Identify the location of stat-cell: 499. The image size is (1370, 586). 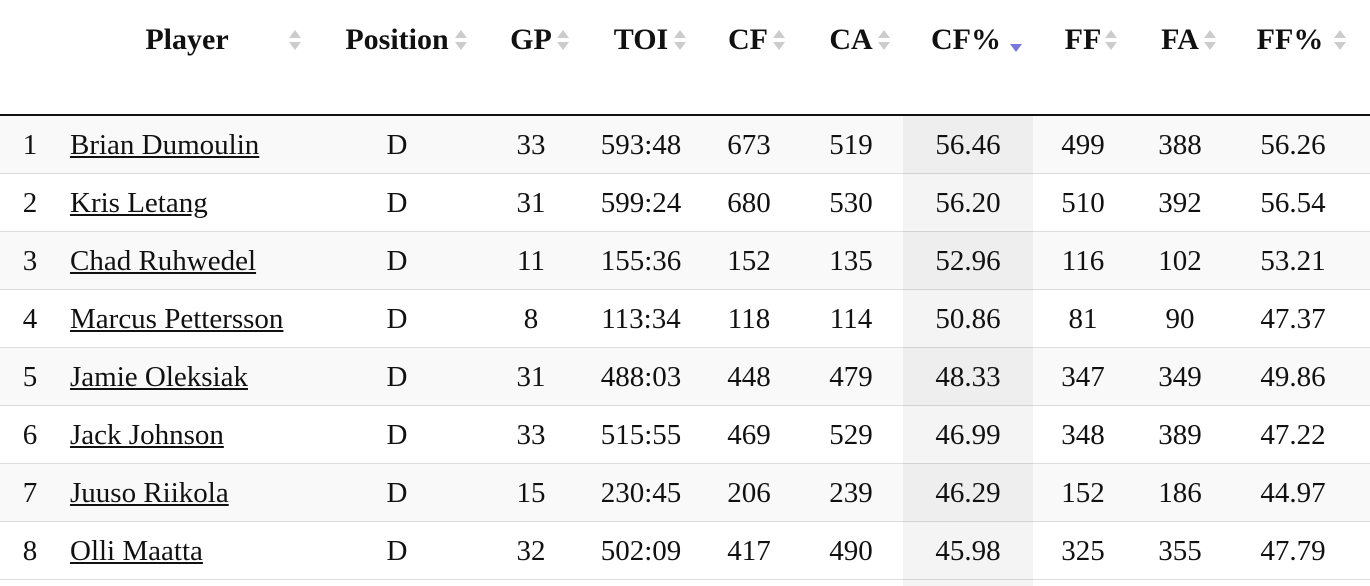
(1083, 145).